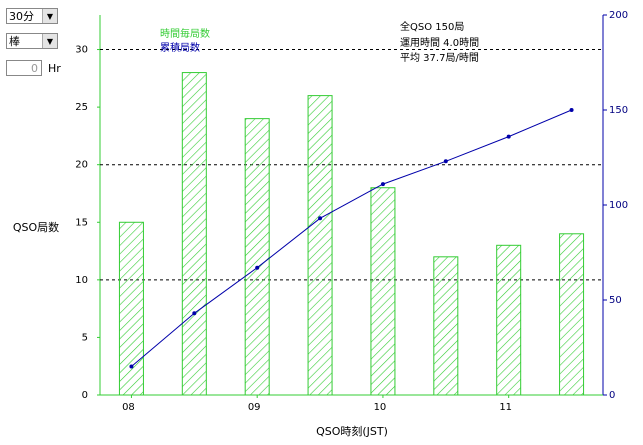 This screenshot has width=643, height=445. What do you see at coordinates (618, 110) in the screenshot?
I see `y2-tick-label: 150` at bounding box center [618, 110].